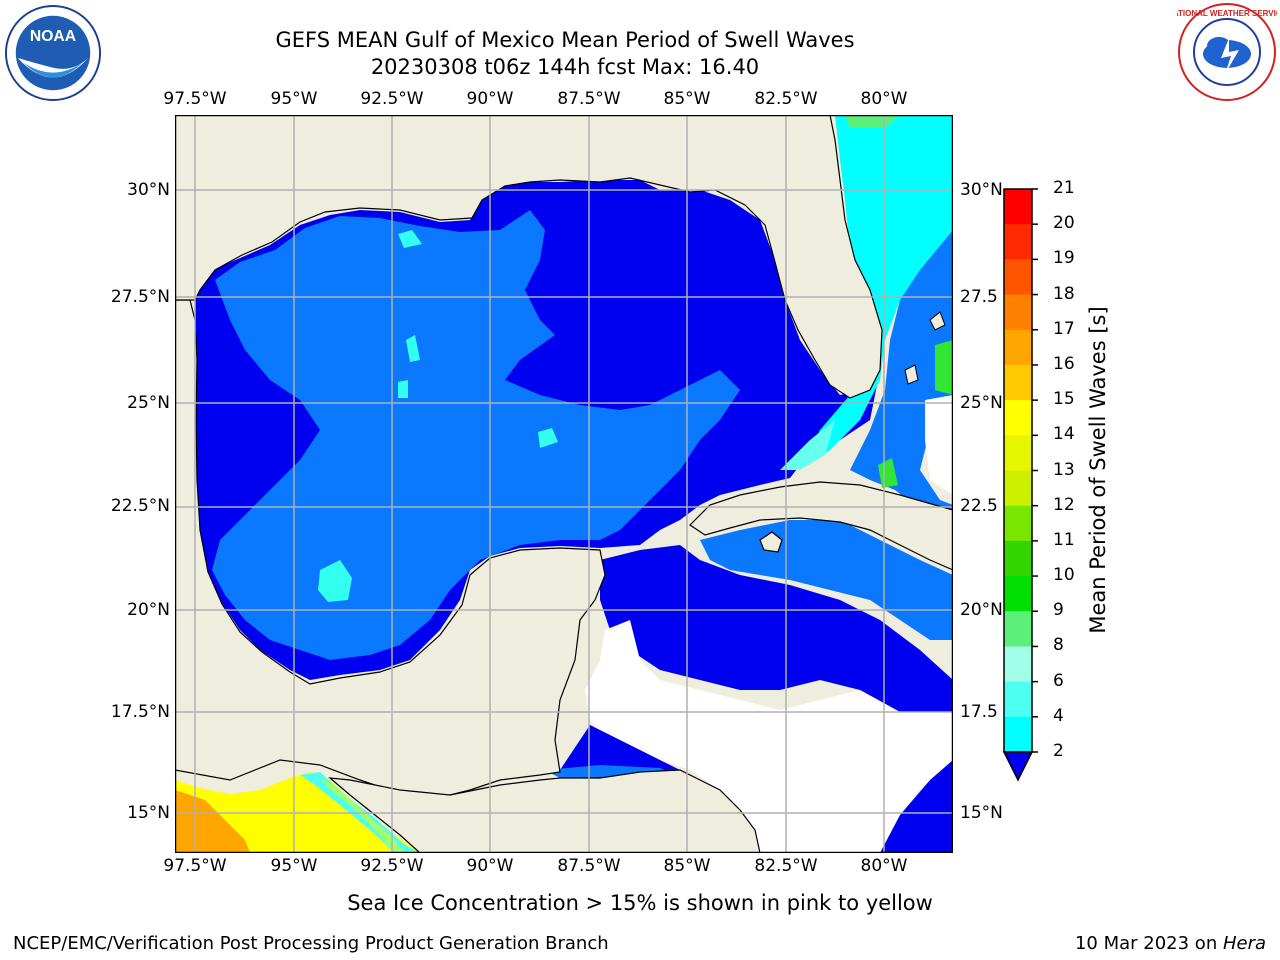 This screenshot has width=1280, height=960. Describe the element at coordinates (884, 99) in the screenshot. I see `lon-label-top: 80°W` at that location.